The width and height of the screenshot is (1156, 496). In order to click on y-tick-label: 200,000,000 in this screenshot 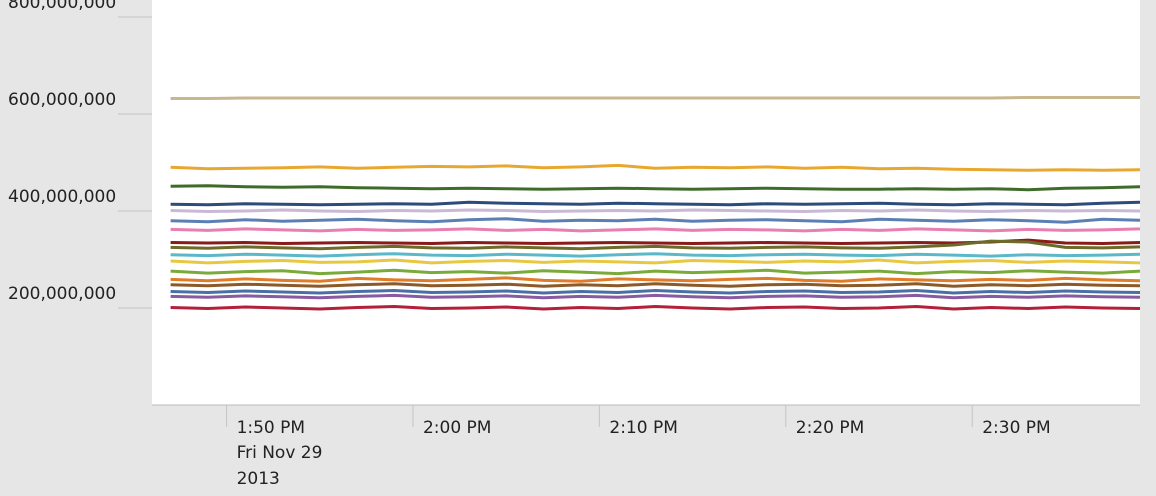, I will do `click(62, 294)`.